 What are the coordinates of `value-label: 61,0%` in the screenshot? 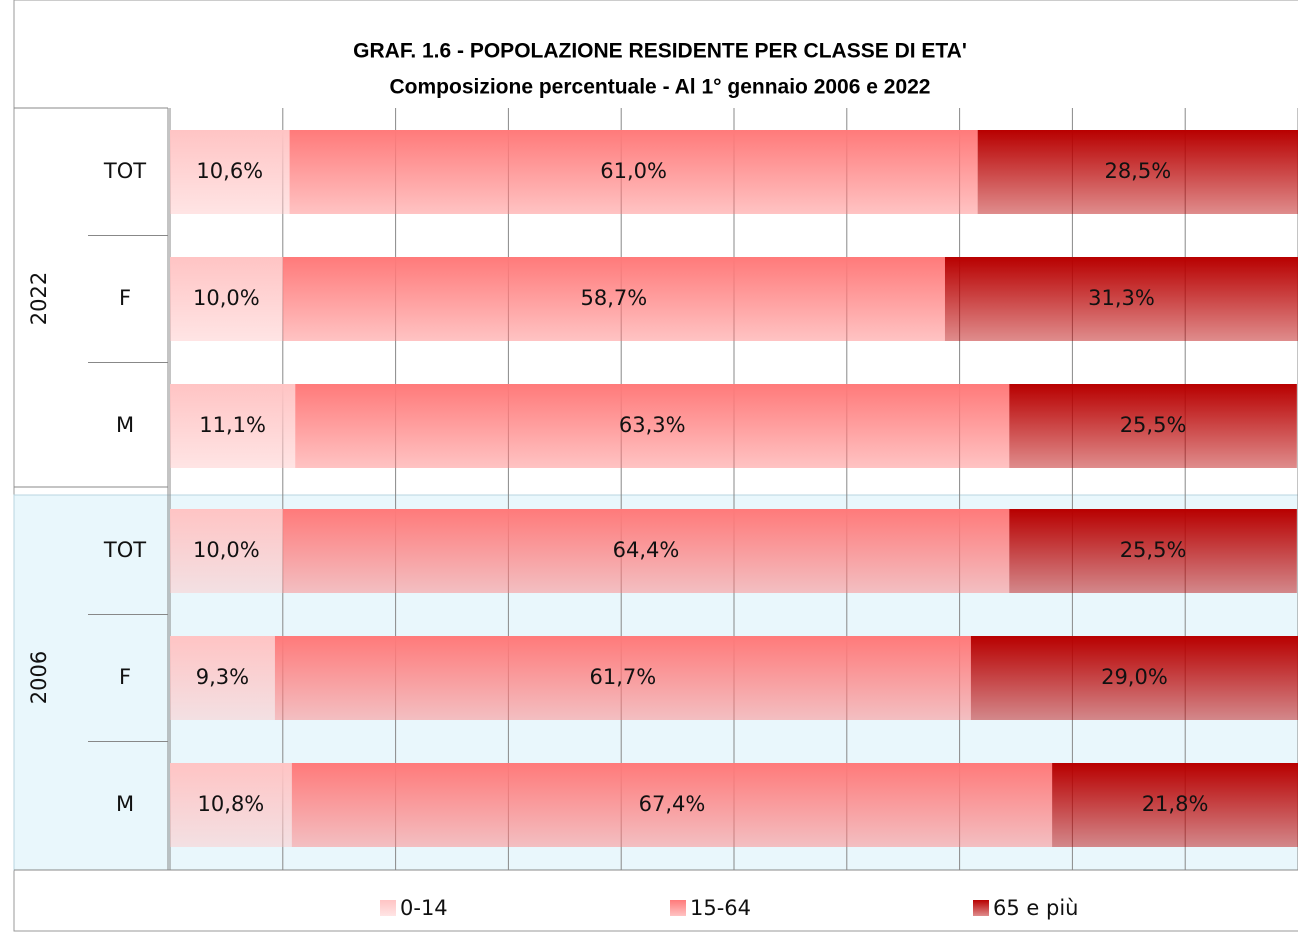 It's located at (633, 171).